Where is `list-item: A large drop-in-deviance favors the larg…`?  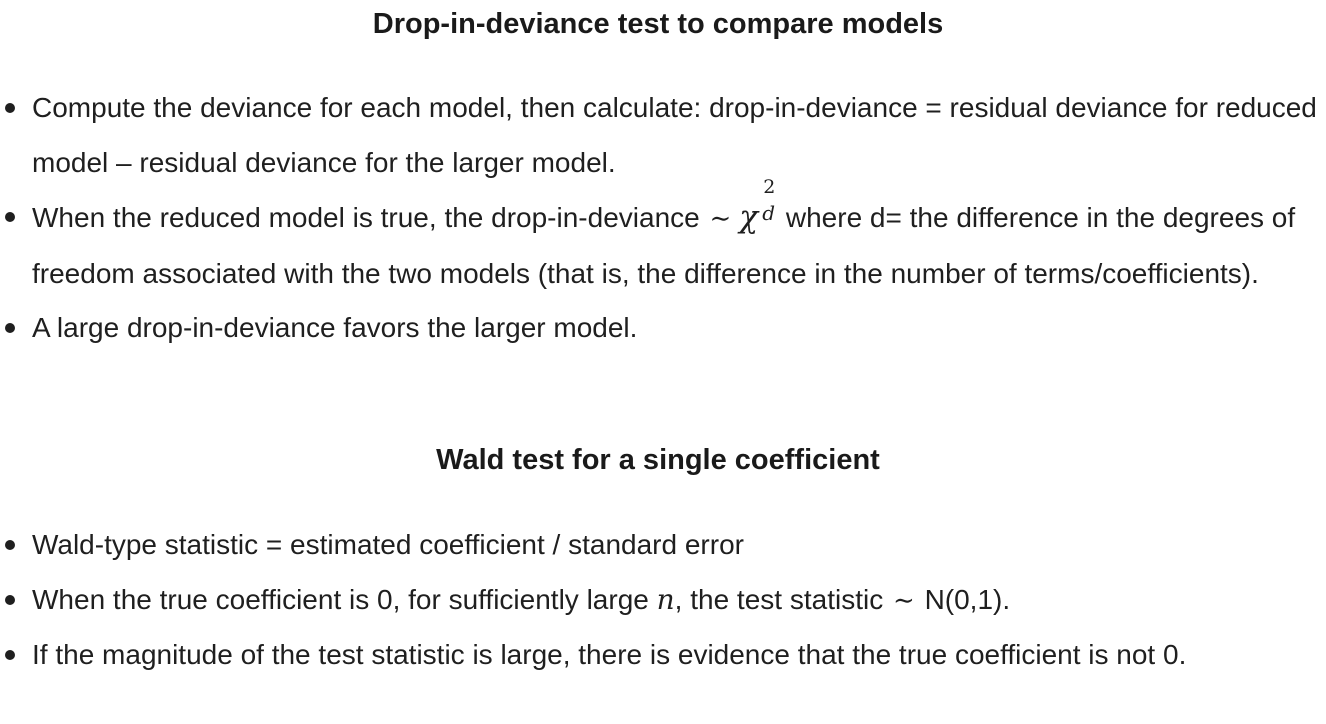
list-item: A large drop-in-deviance favors the larg… is located at coordinates (663, 328).